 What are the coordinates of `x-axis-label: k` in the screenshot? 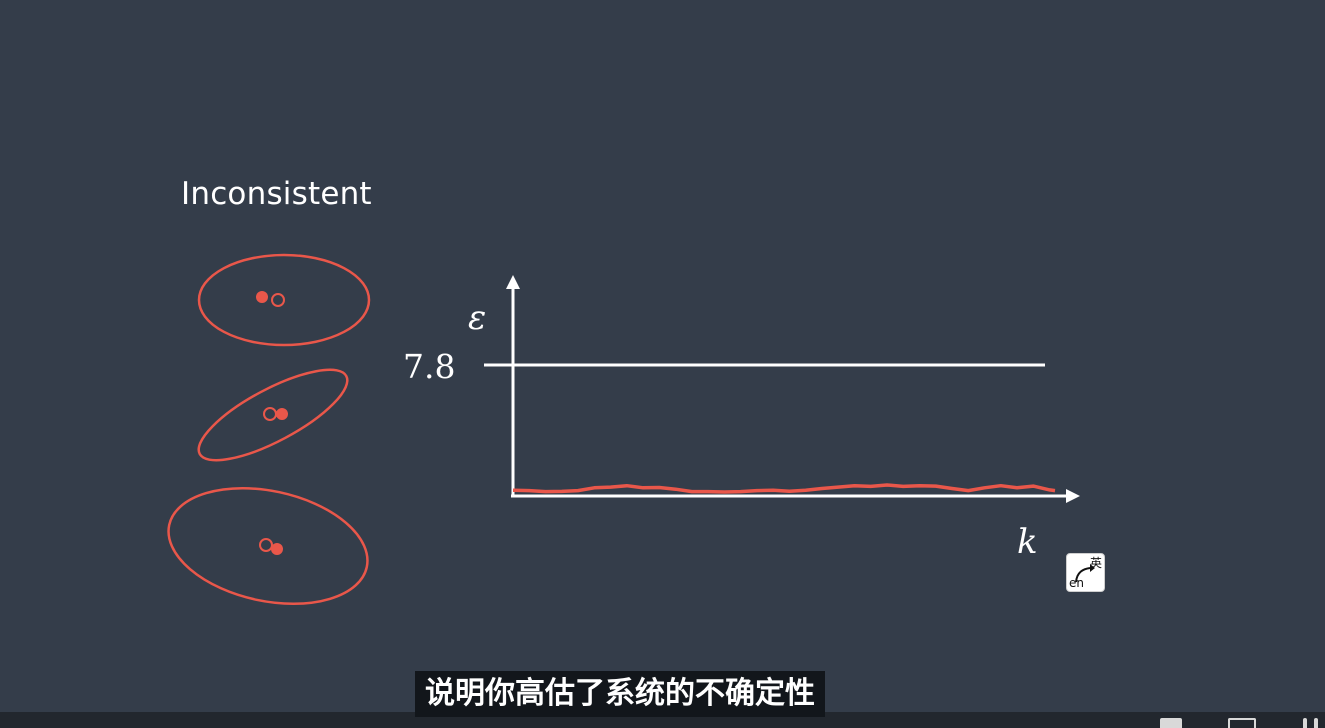 It's located at (1027, 542).